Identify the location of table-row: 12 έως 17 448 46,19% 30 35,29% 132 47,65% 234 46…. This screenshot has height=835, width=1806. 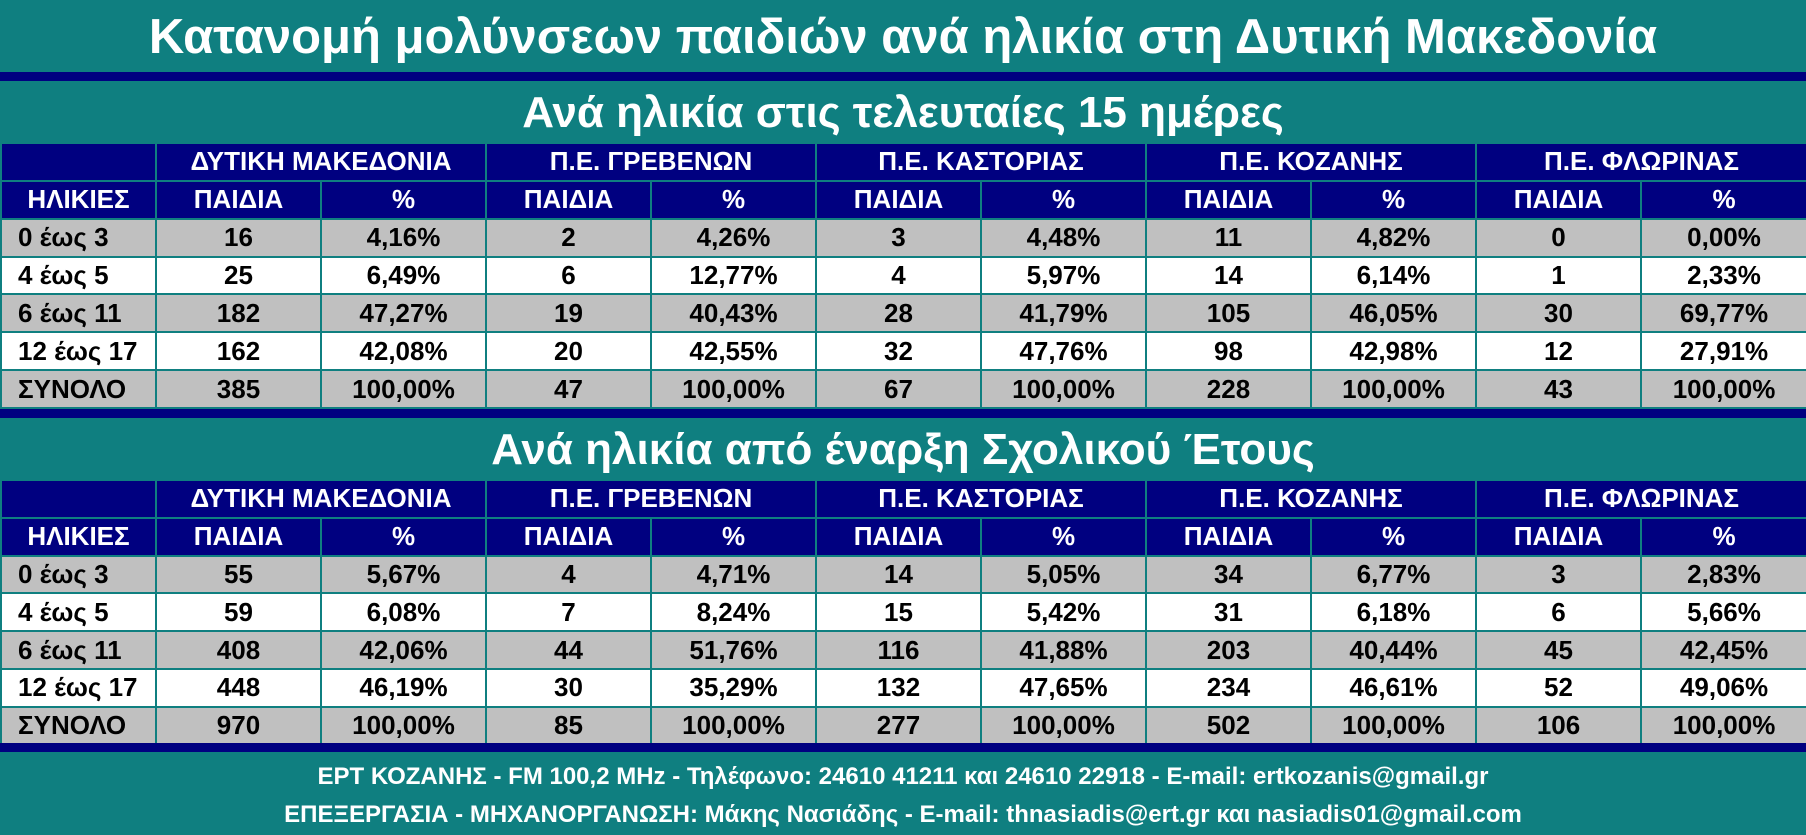
(903, 687).